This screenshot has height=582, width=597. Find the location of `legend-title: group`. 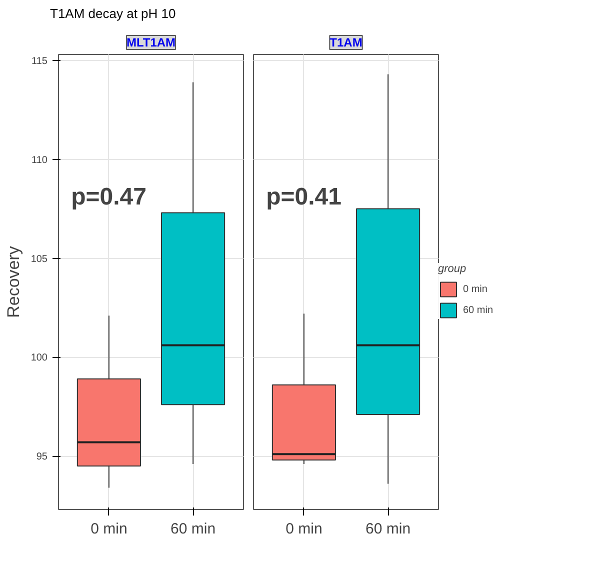

legend-title: group is located at coordinates (453, 269).